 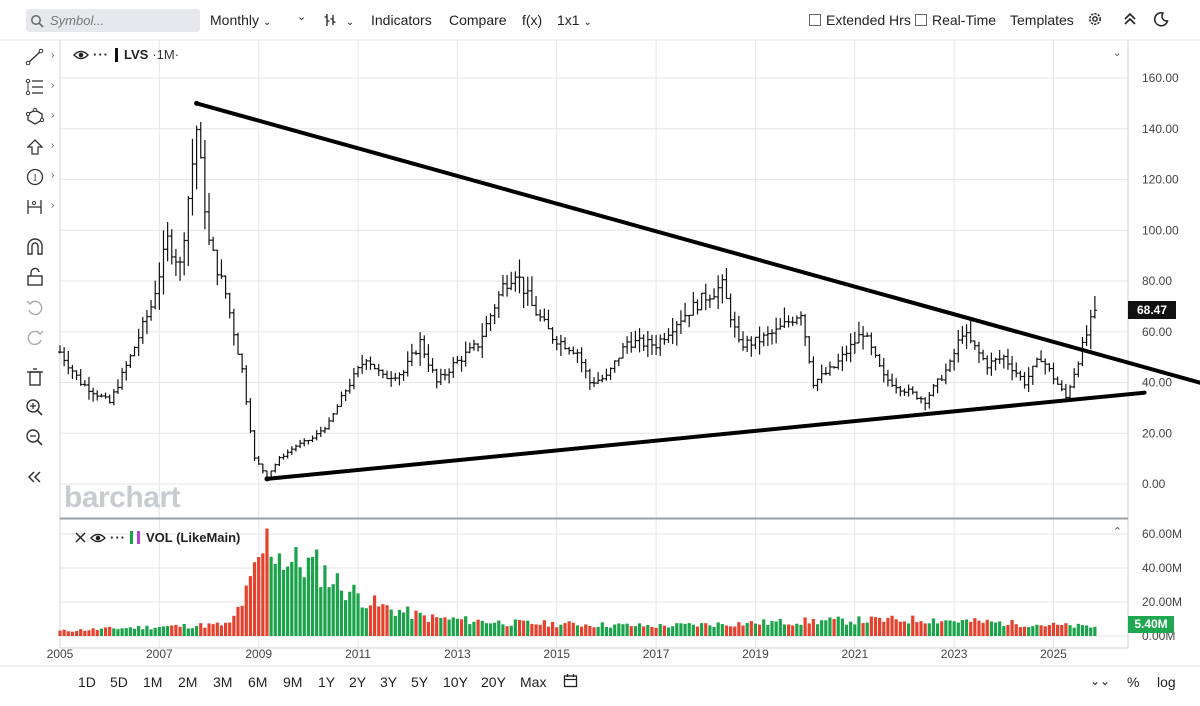 I want to click on range-2y: 2Y, so click(x=358, y=682).